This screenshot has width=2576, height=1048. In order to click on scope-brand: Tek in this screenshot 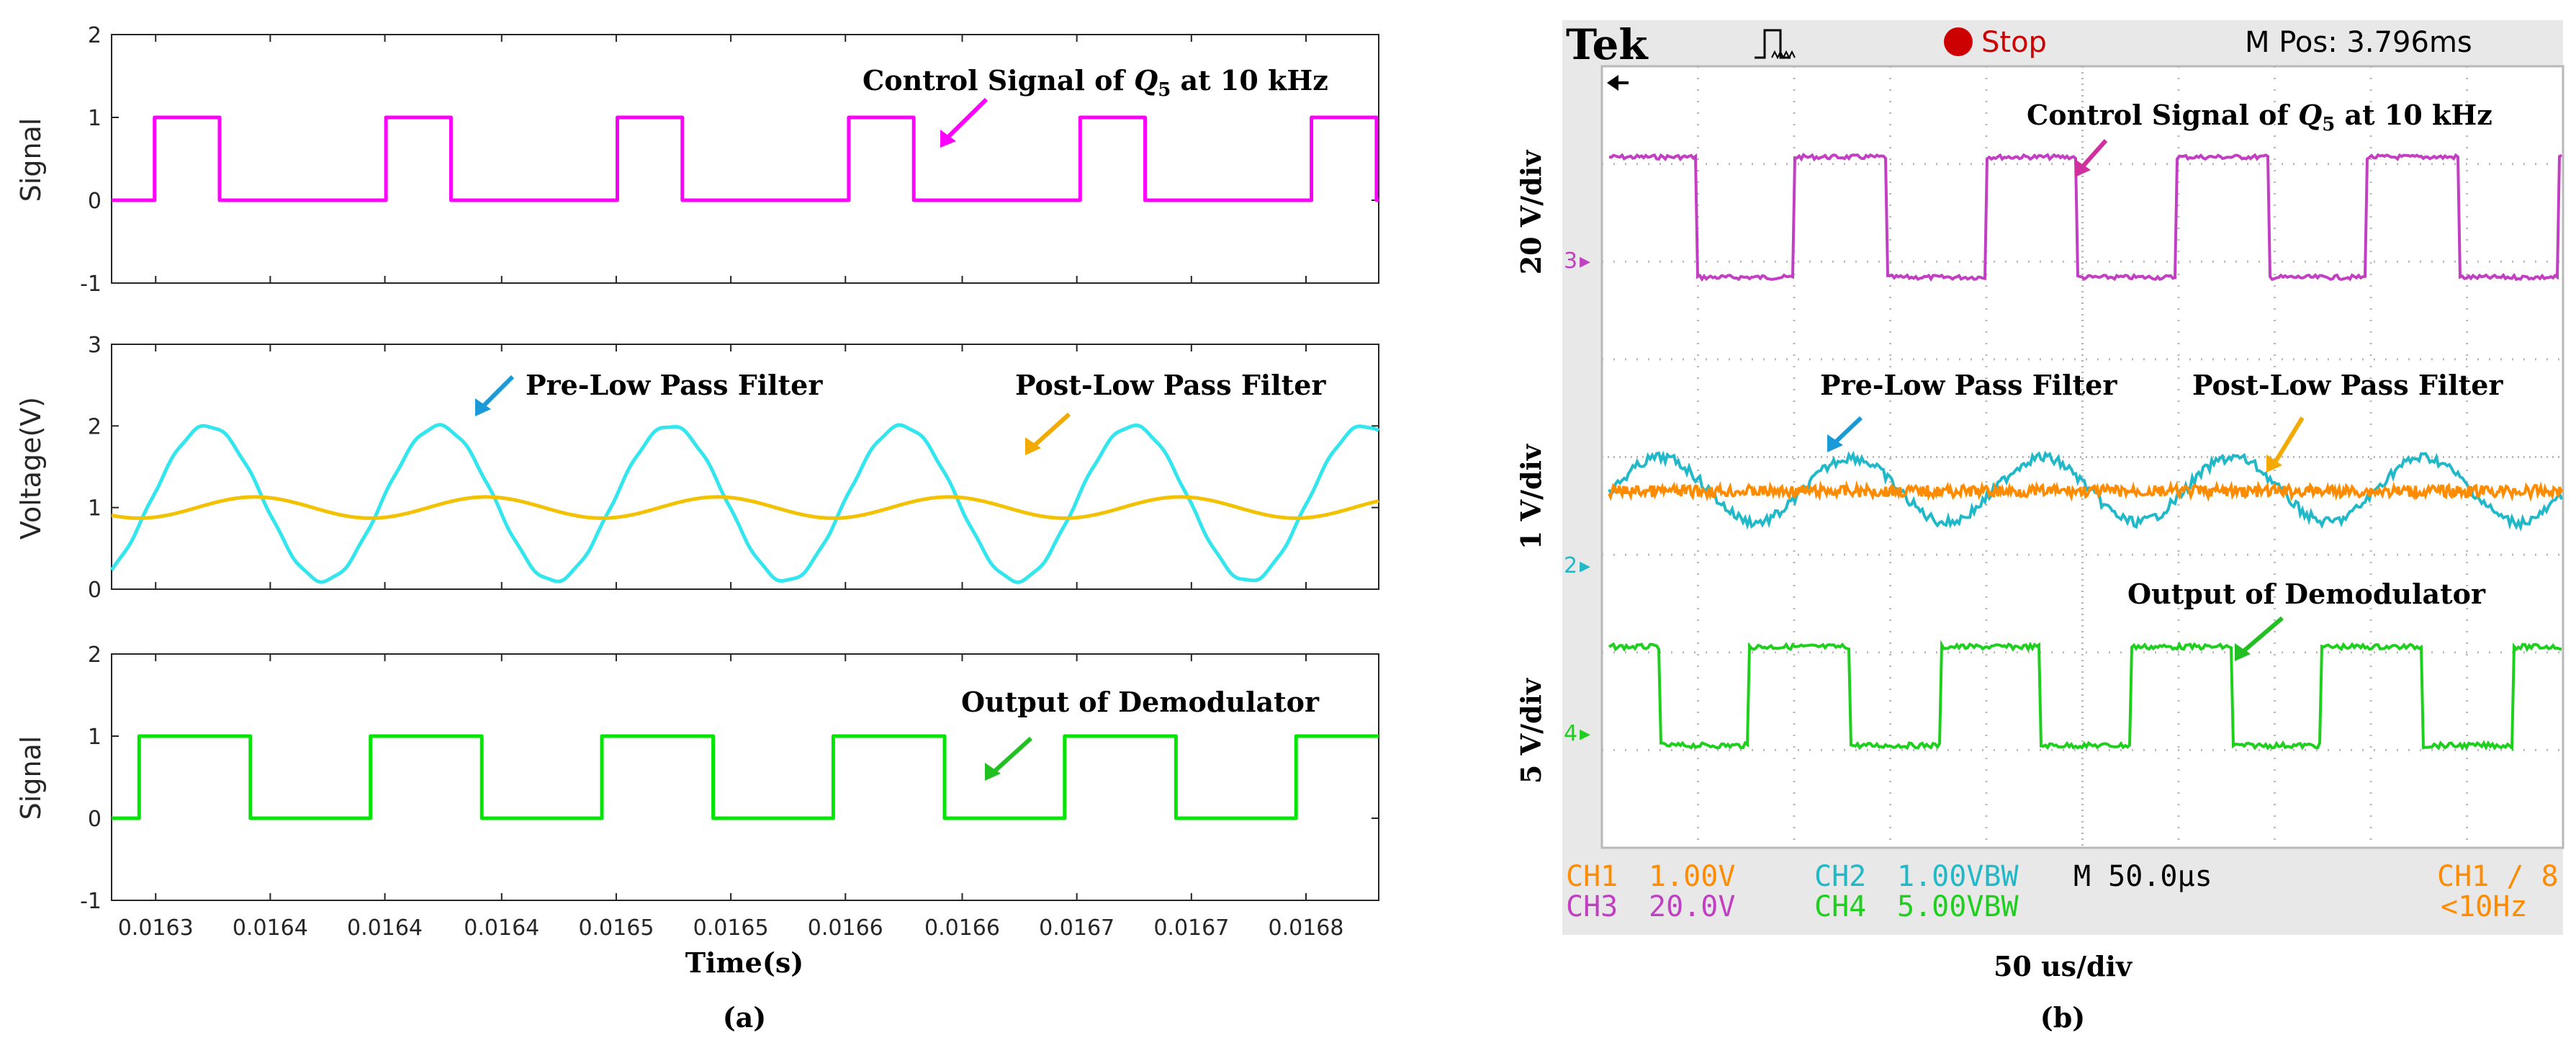, I will do `click(1607, 44)`.